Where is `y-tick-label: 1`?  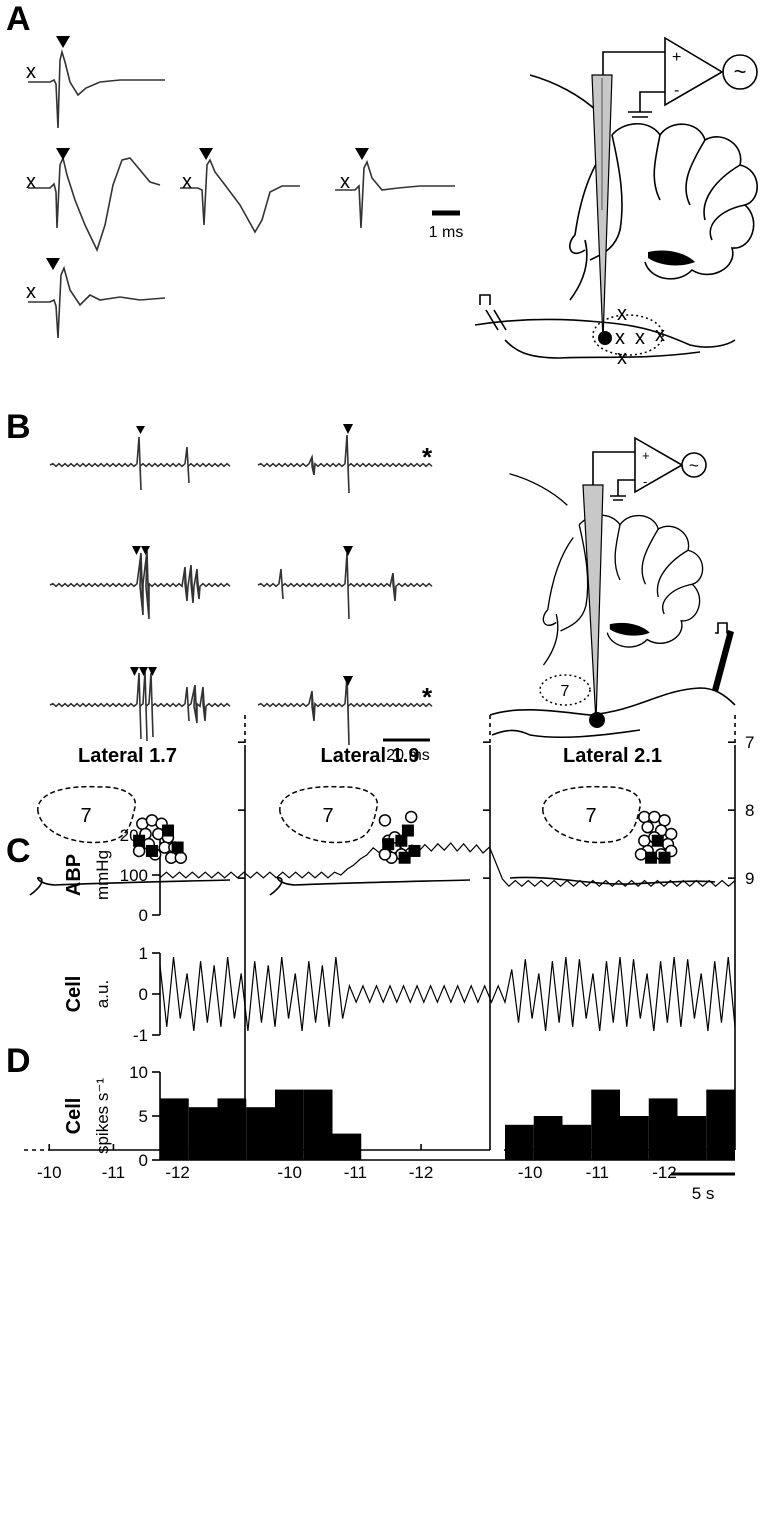 y-tick-label: 1 is located at coordinates (143, 953).